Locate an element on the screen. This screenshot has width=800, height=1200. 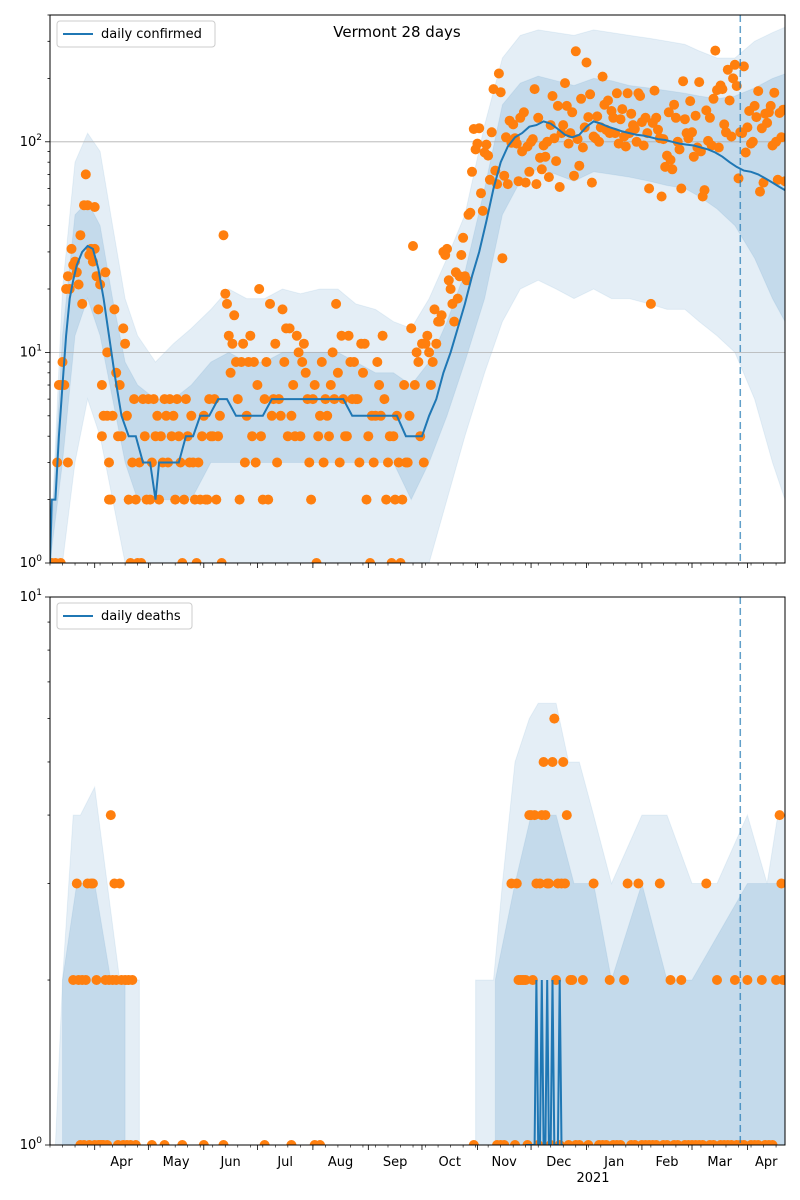
x-axis-month-label: Dec is located at coordinates (558, 1162).